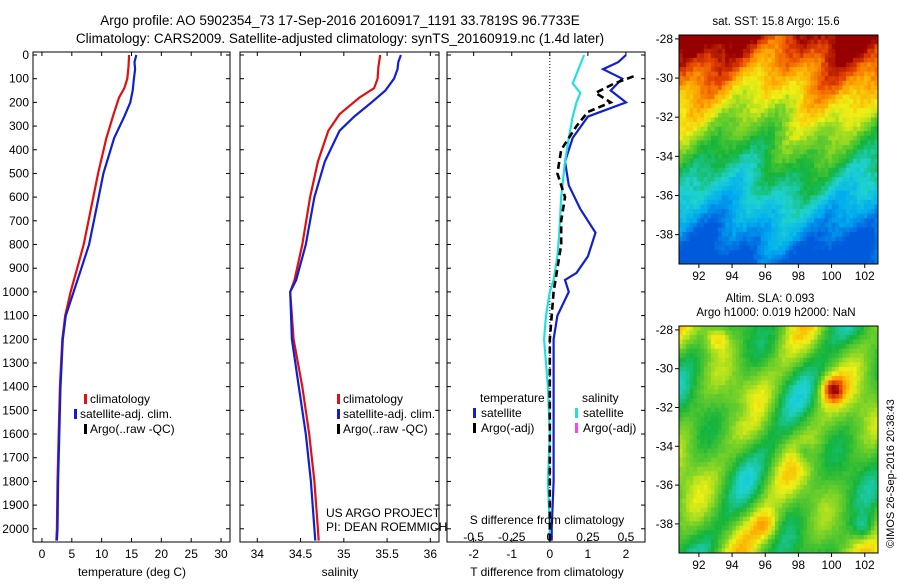 Image resolution: width=900 pixels, height=585 pixels. What do you see at coordinates (85, 429) in the screenshot?
I see `legend-swatch-argo` at bounding box center [85, 429].